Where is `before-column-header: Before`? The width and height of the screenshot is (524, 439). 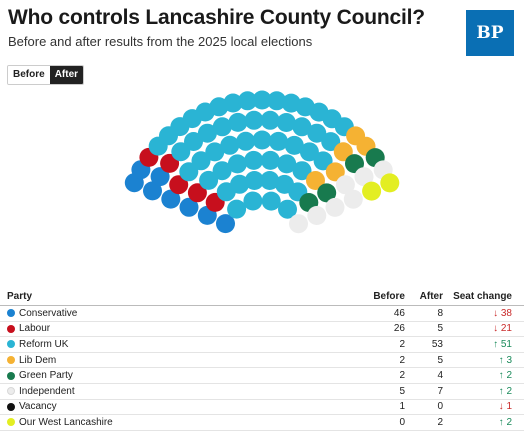 before-column-header: Before is located at coordinates (389, 296).